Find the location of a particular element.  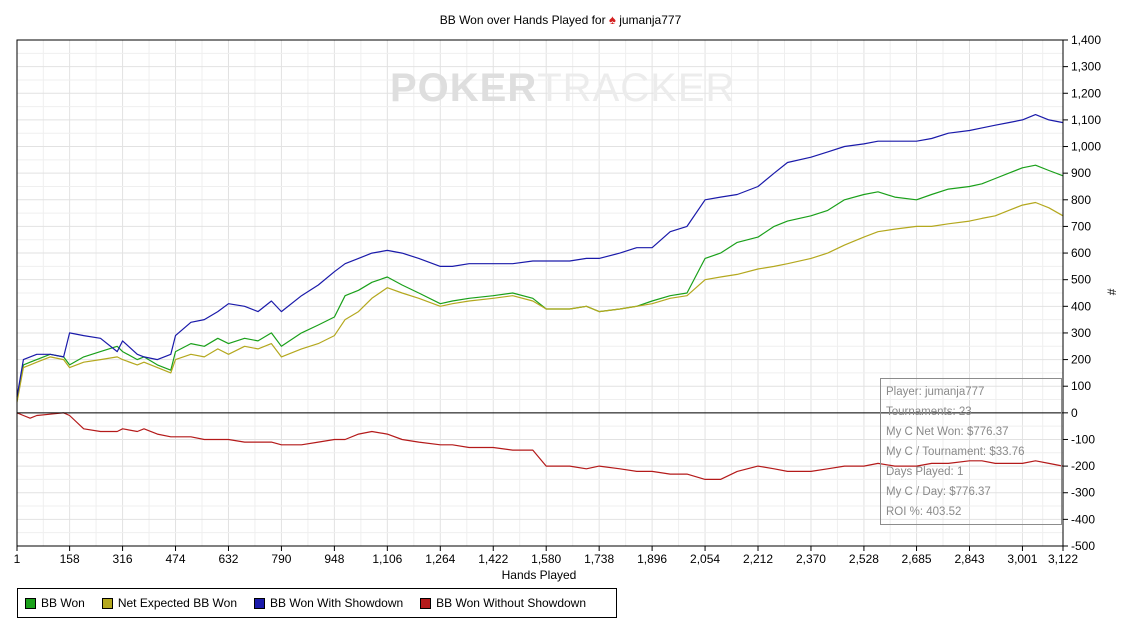

x-tick-label: 158 is located at coordinates (70, 559).